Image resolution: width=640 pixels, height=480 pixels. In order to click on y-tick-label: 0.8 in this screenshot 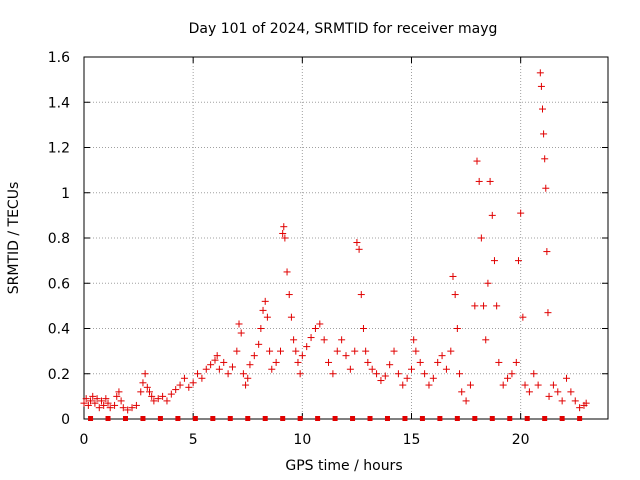, I will do `click(59, 239)`.